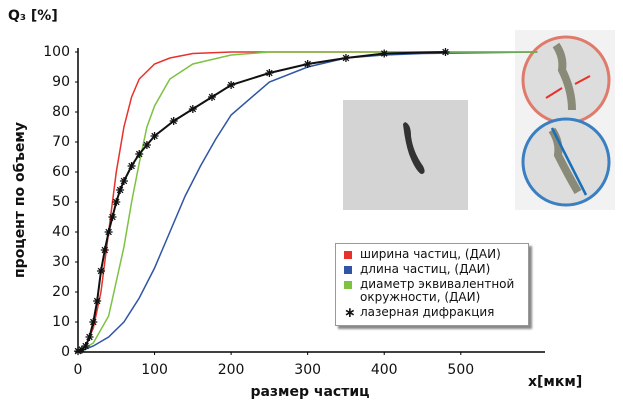 Image resolution: width=623 pixels, height=404 pixels. What do you see at coordinates (460, 370) in the screenshot?
I see `x-tick-label: 500` at bounding box center [460, 370].